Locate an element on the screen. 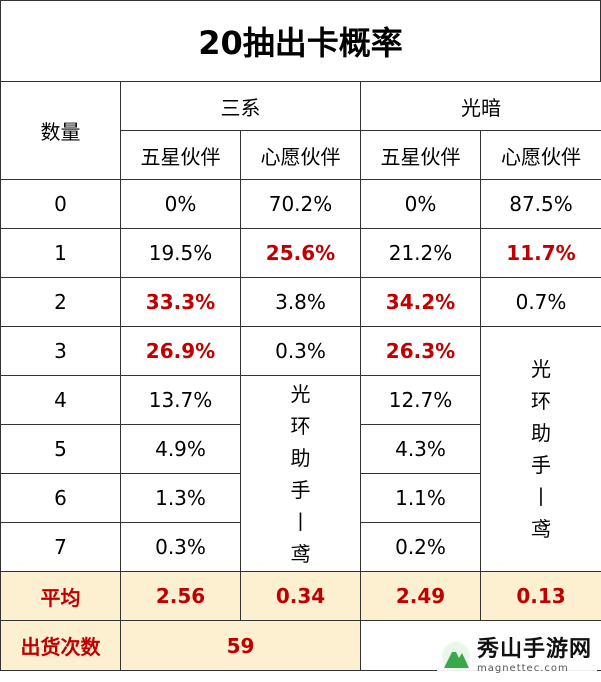 This screenshot has height=682, width=601. table-row: 2 33.3% 3.8% 34.2% 0.7% is located at coordinates (300, 302).